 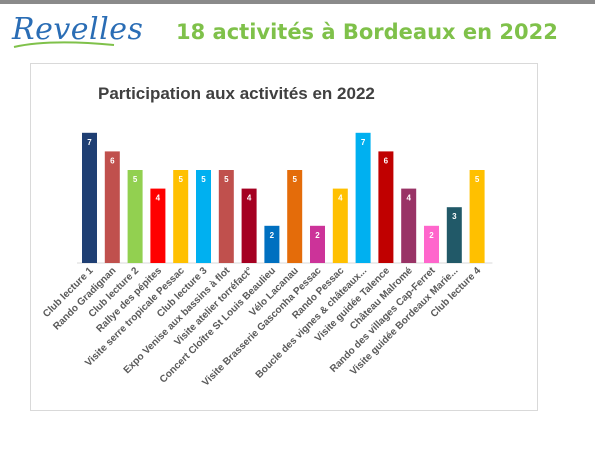 What do you see at coordinates (340, 198) in the screenshot?
I see `bar-value-label-12: 4` at bounding box center [340, 198].